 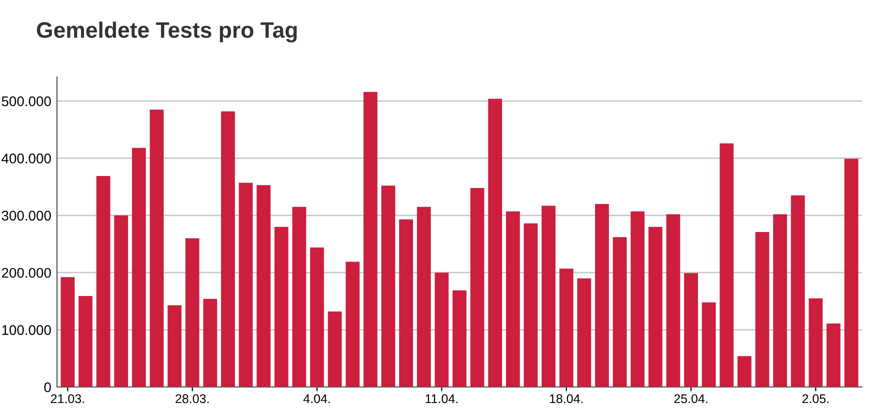 What do you see at coordinates (26, 330) in the screenshot?
I see `y-tick-label: 100.000` at bounding box center [26, 330].